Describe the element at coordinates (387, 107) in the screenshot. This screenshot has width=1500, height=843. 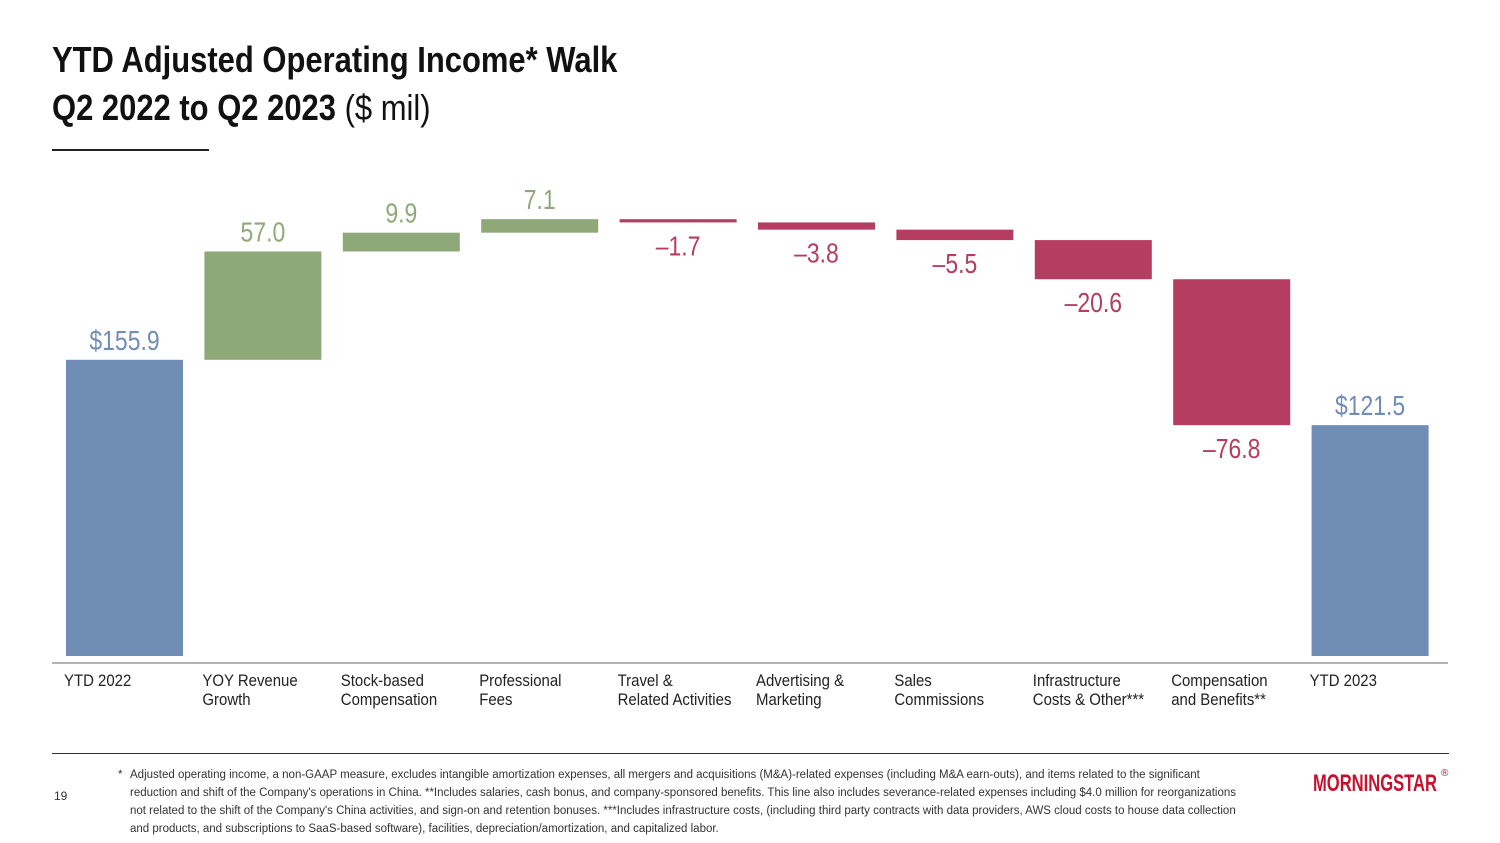
I see `title-unit: ($ mil)` at that location.